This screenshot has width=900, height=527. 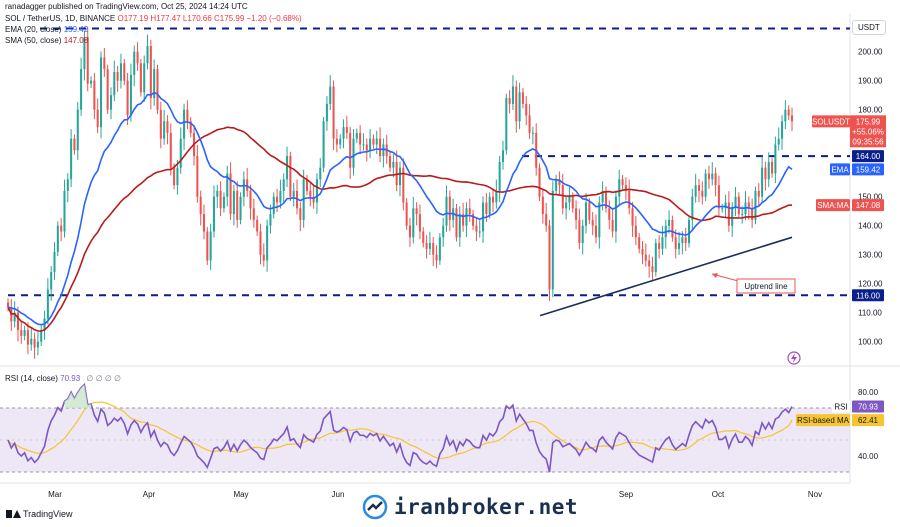 What do you see at coordinates (46, 41) in the screenshot?
I see `sma-legend: SMA (50, close) 147.08` at bounding box center [46, 41].